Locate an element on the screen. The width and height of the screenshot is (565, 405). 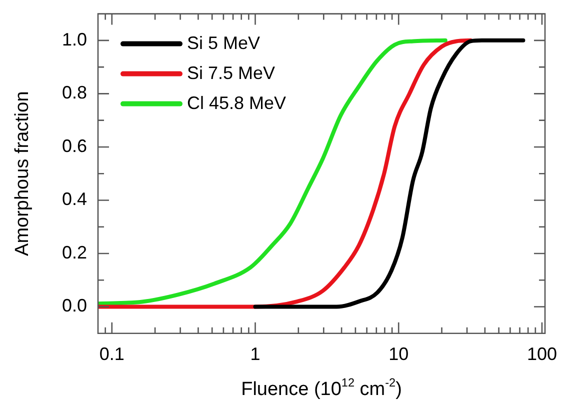
y-tick-label: 0.4 is located at coordinates (74, 199).